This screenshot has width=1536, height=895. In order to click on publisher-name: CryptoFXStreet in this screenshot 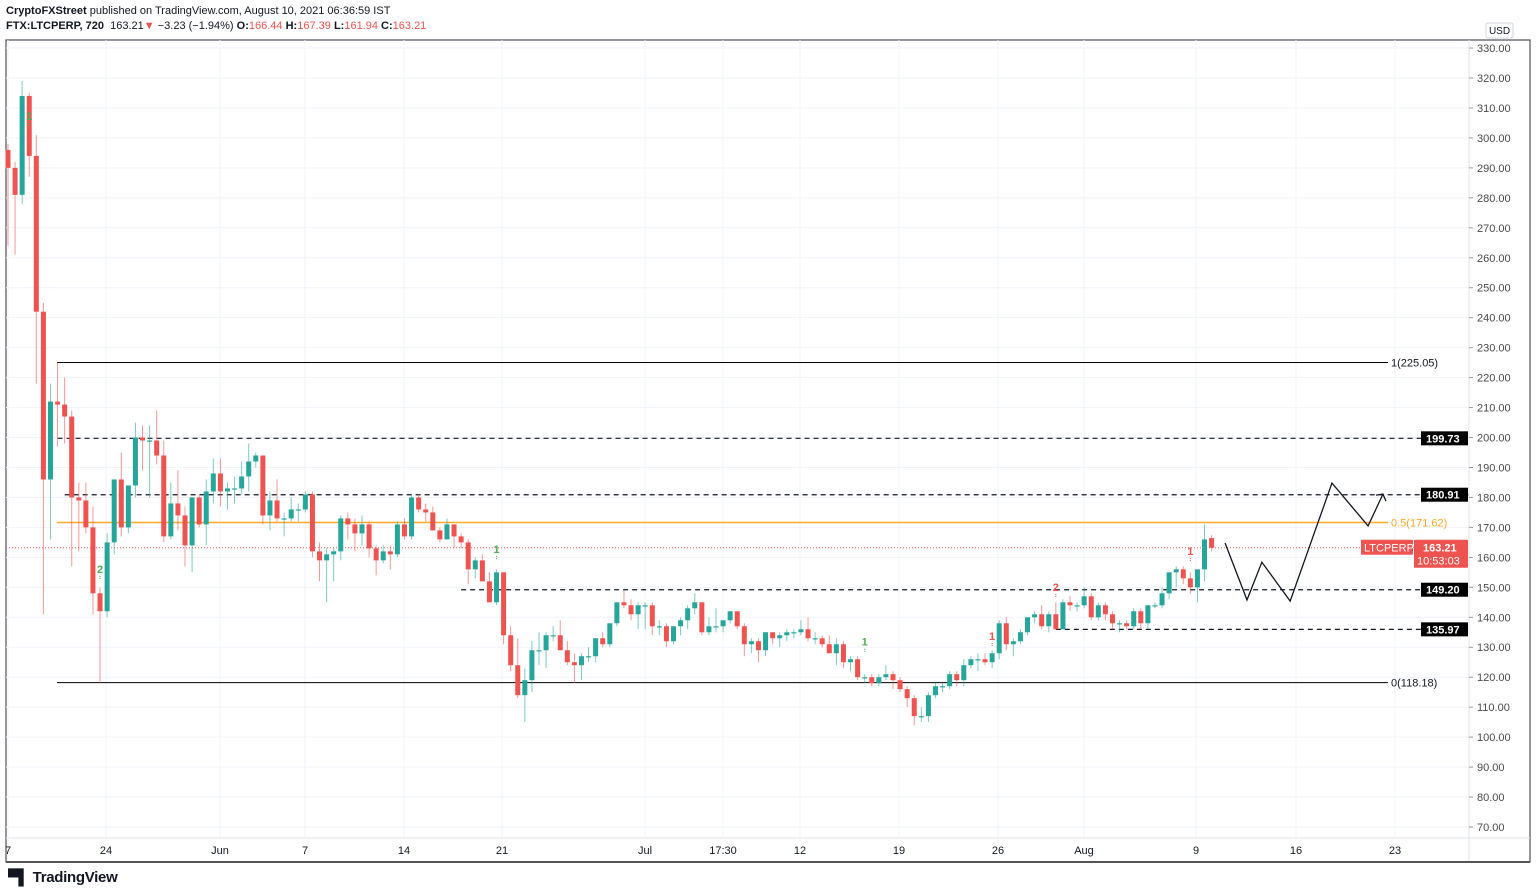, I will do `click(46, 11)`.